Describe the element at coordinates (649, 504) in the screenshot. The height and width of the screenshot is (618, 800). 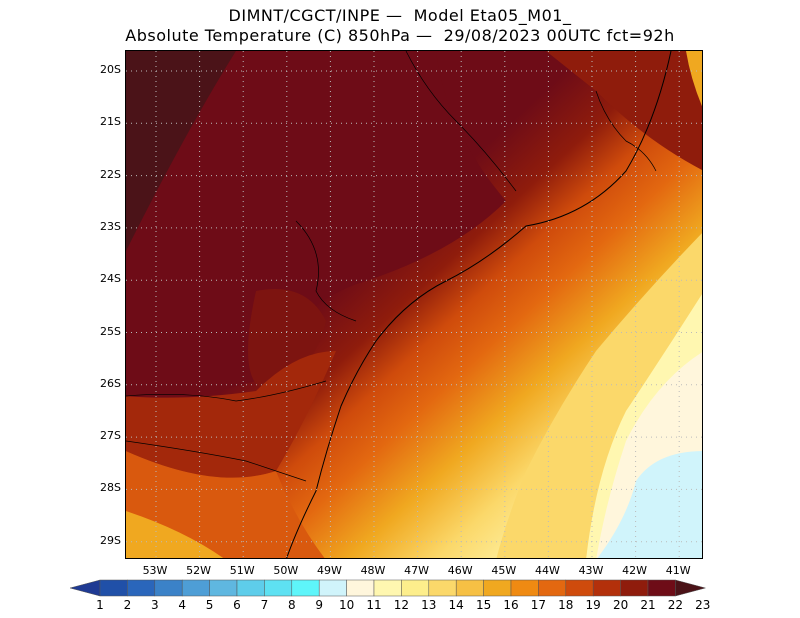
I see `region-10c` at that location.